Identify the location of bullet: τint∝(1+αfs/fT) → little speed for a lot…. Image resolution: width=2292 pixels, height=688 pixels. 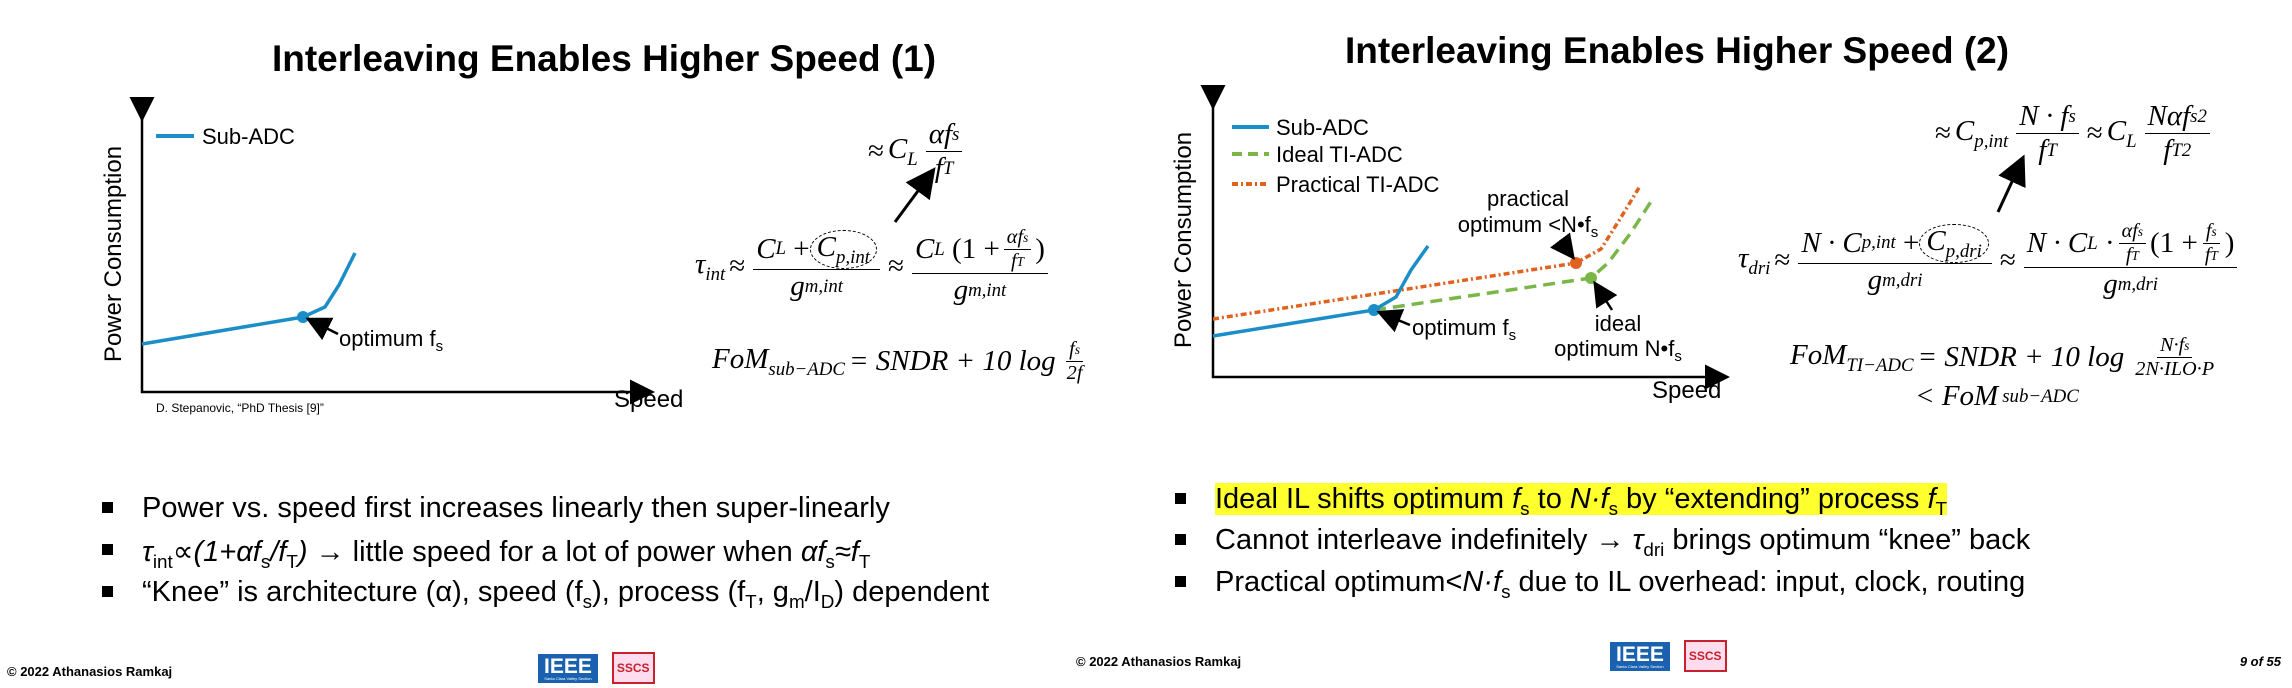
(486, 553).